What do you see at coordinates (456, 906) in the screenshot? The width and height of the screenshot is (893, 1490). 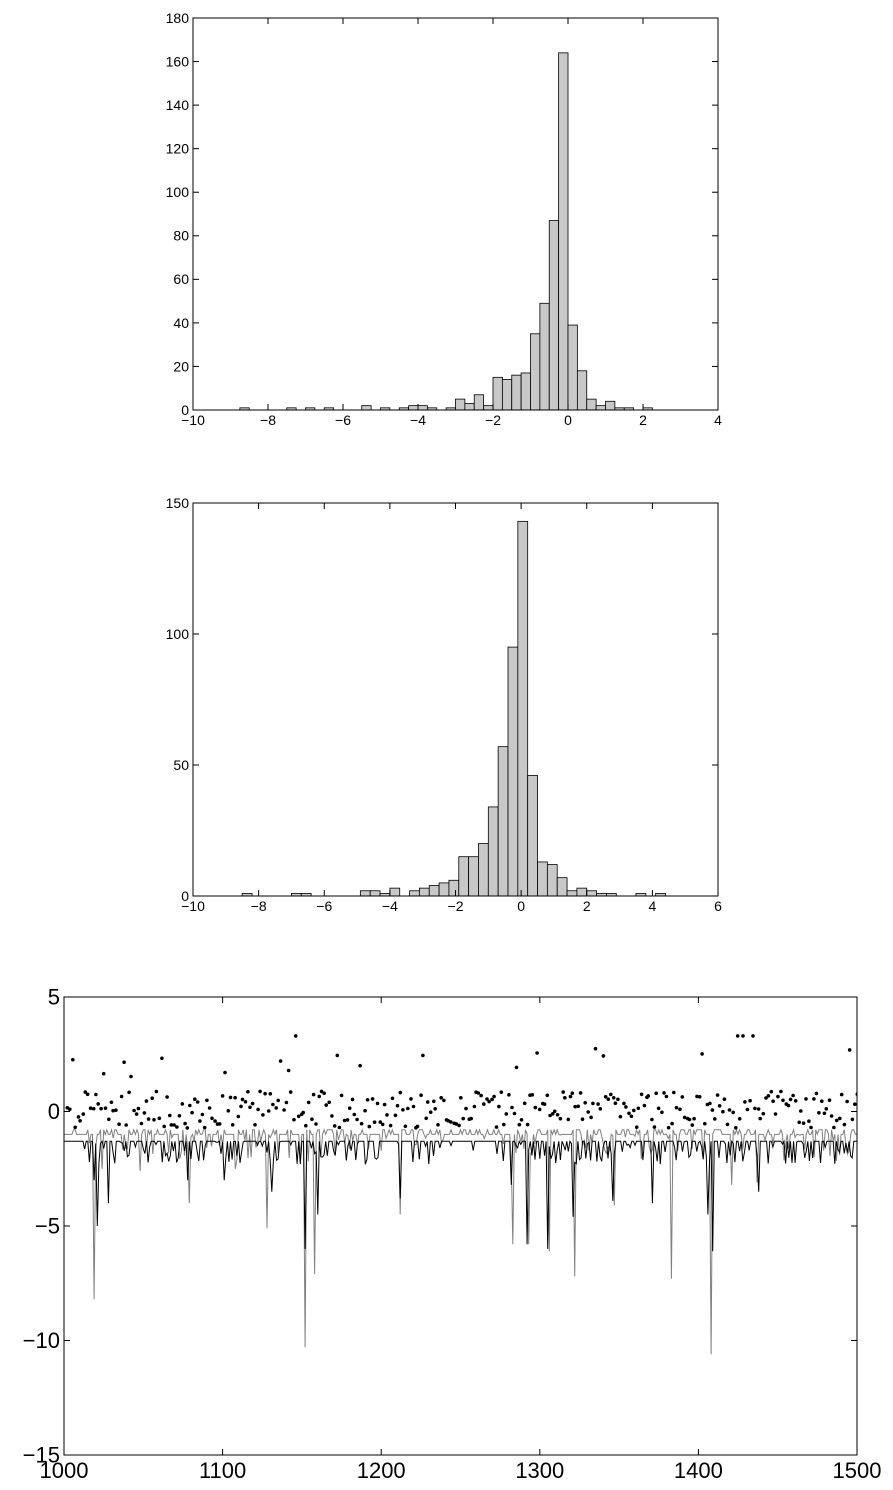 I see `x-tick-label: −2` at bounding box center [456, 906].